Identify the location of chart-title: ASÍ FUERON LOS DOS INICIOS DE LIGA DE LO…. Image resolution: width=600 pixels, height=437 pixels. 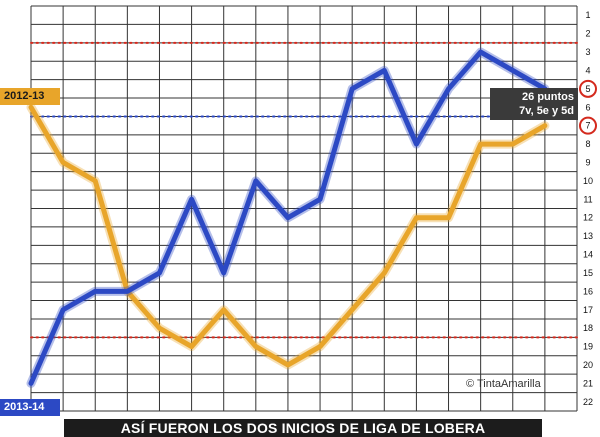
(303, 428).